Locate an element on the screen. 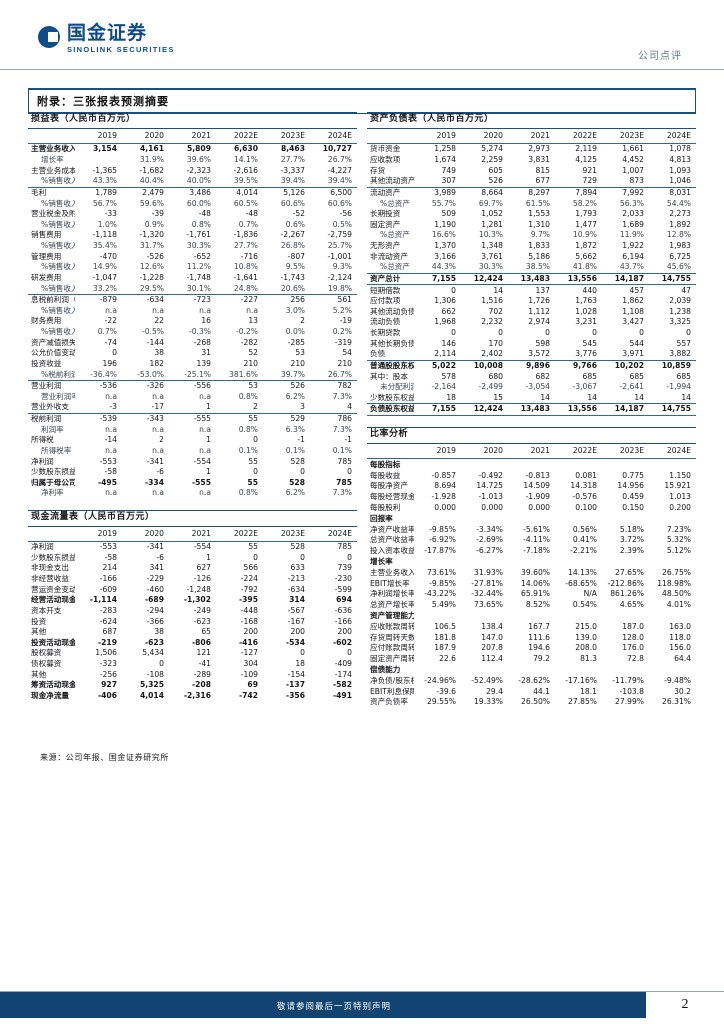  cell-value: 12.6% is located at coordinates (151, 267).